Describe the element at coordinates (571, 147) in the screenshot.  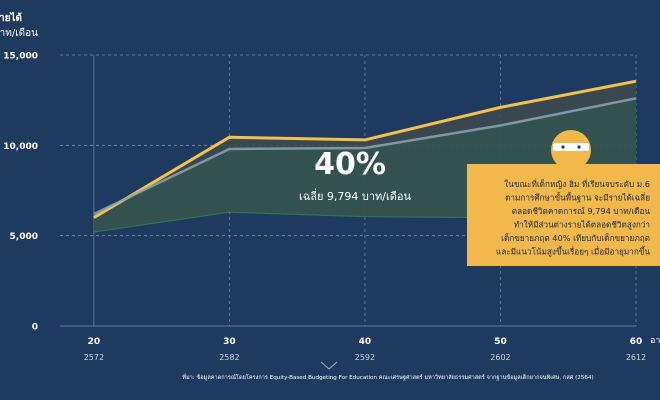
I see `face-icon-band` at that location.